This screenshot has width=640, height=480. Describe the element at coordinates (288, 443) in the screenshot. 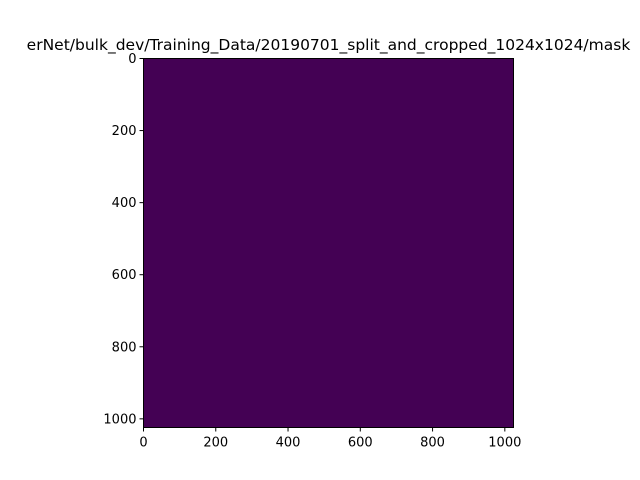

I see `x-tick-label: 400` at that location.